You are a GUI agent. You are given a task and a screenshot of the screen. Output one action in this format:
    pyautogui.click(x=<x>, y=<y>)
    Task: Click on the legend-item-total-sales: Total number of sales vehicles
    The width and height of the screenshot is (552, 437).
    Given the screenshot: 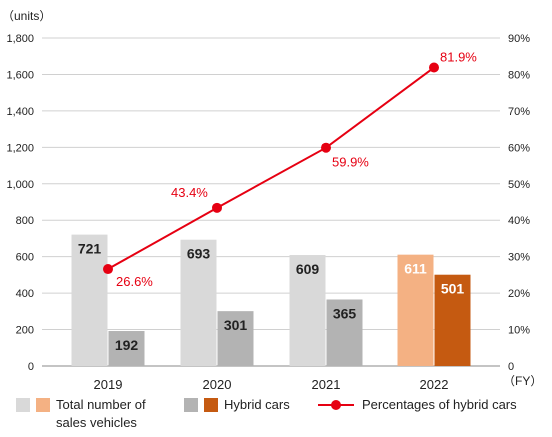 What is the action you would take?
    pyautogui.click(x=81, y=414)
    